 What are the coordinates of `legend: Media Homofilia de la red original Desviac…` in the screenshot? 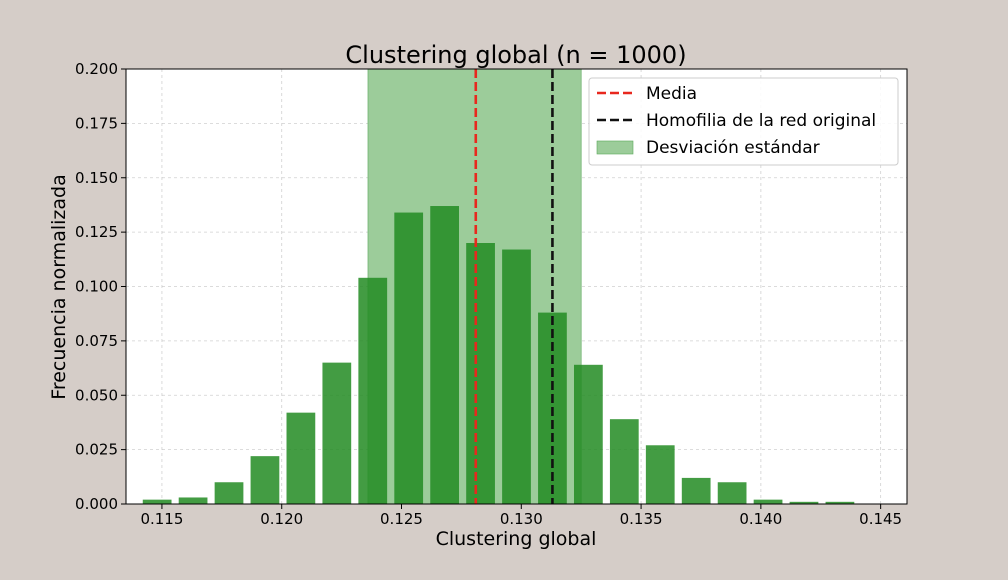 It's located at (743, 121).